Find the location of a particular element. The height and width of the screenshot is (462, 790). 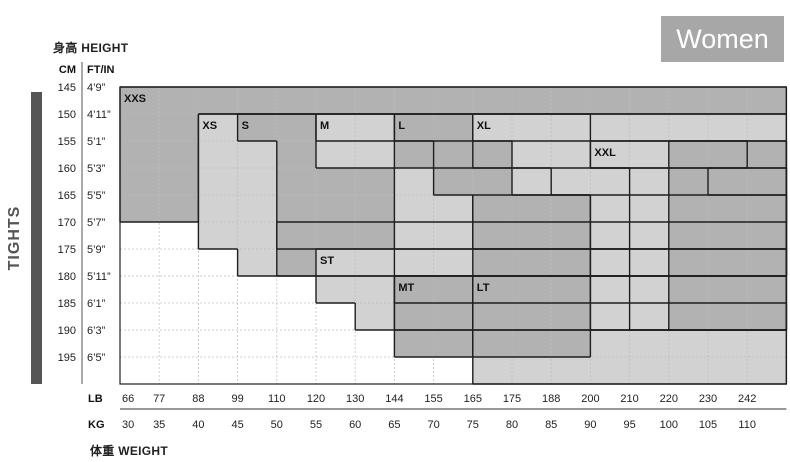

height-ftin-tick: 6’1” is located at coordinates (96, 304).